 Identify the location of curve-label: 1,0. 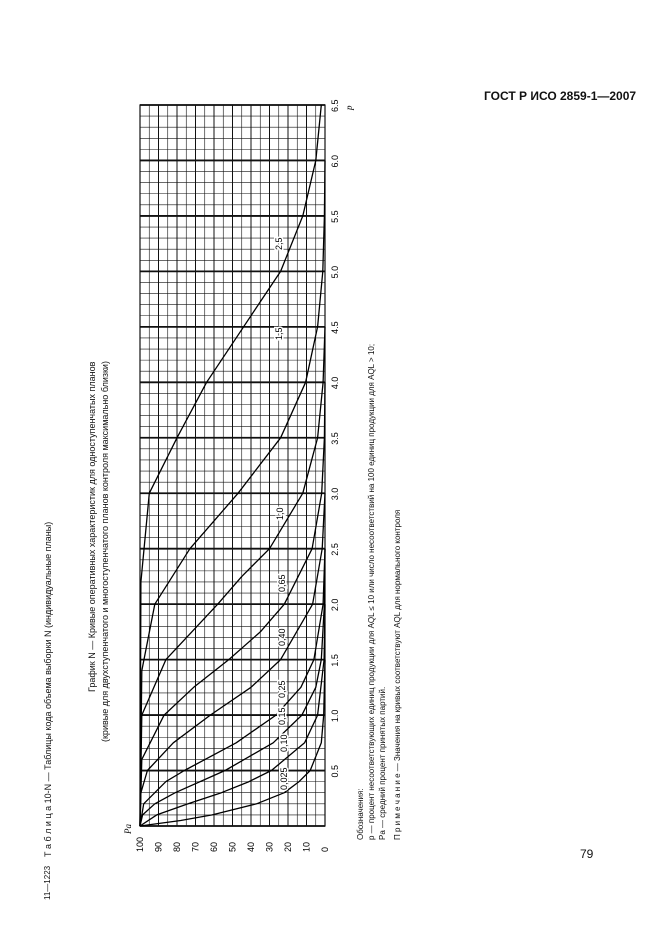
(280, 513).